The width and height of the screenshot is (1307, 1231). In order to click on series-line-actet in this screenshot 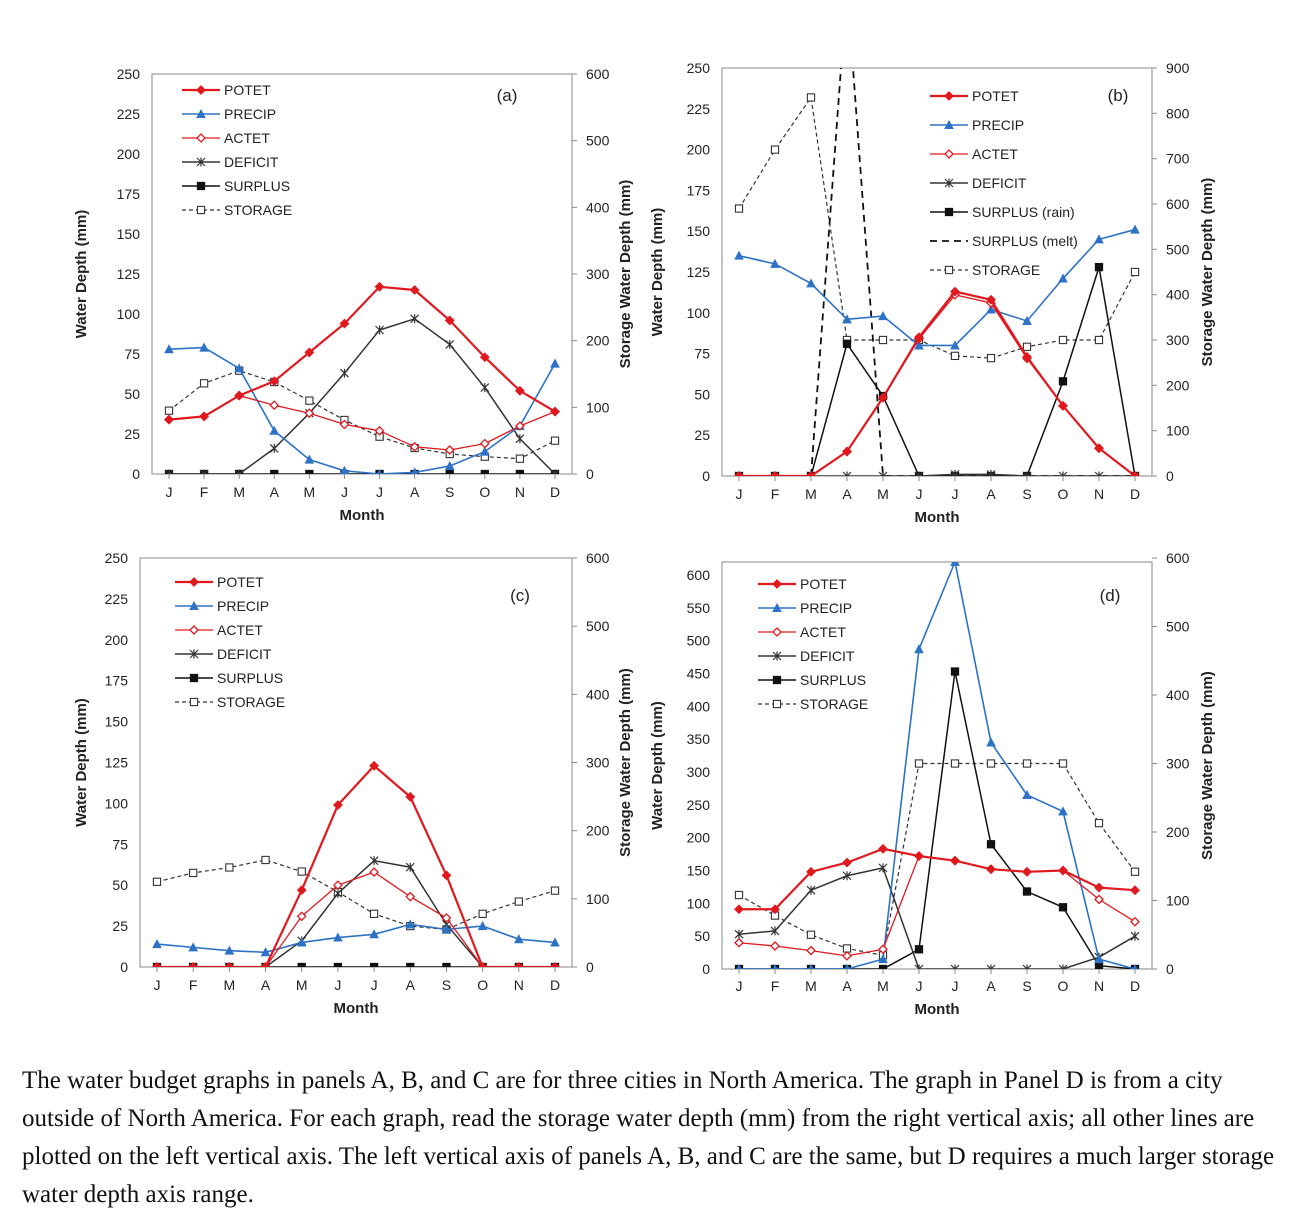, I will do `click(356, 919)`.